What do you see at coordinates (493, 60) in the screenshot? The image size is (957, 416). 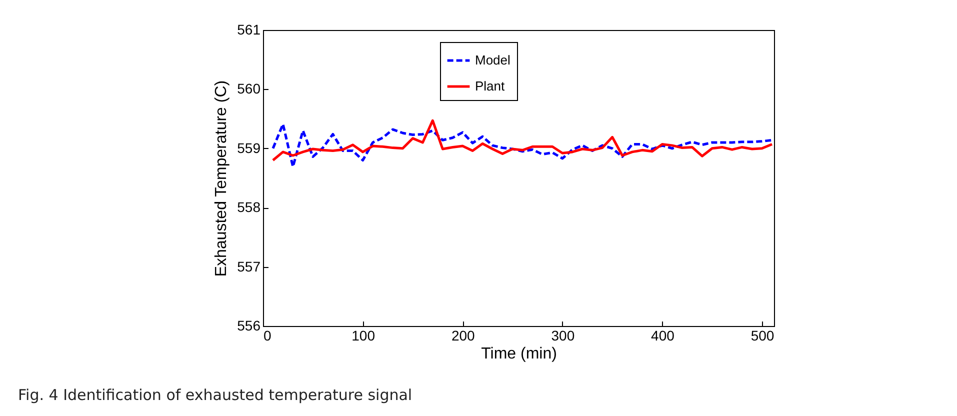 I see `legend-label: Model` at bounding box center [493, 60].